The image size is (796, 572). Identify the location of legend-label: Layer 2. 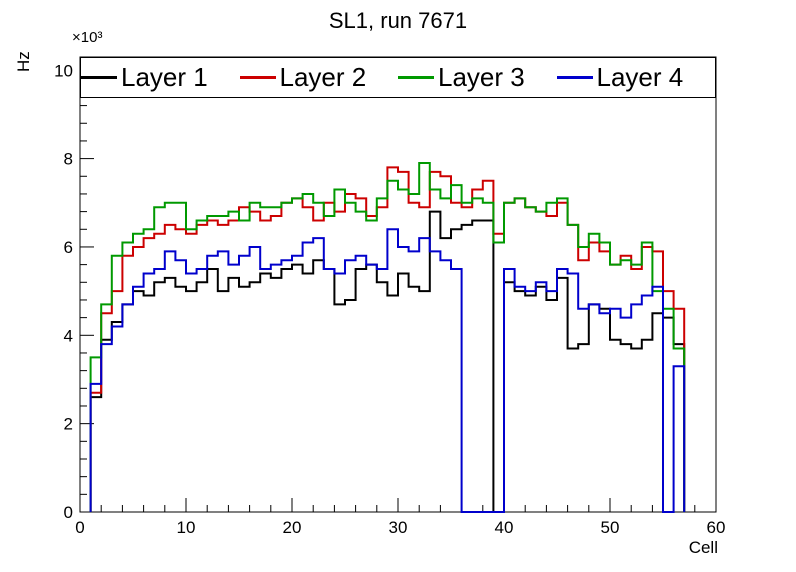
(323, 77).